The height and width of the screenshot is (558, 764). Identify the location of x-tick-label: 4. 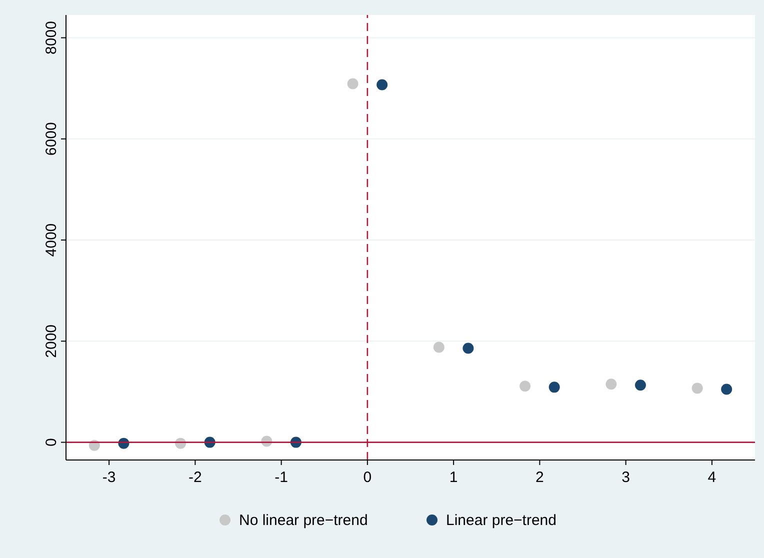
(712, 477).